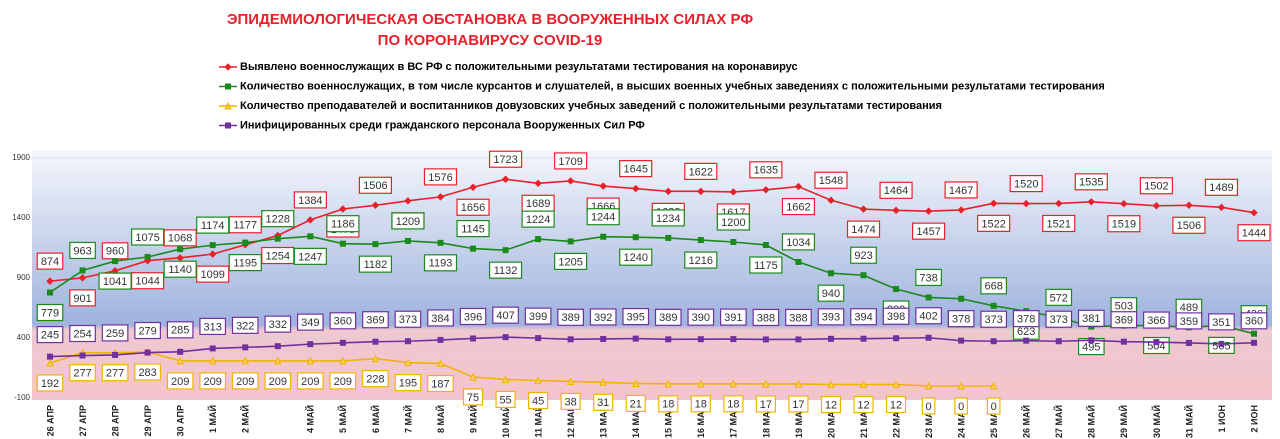  I want to click on data-label-text: 369, so click(1124, 321).